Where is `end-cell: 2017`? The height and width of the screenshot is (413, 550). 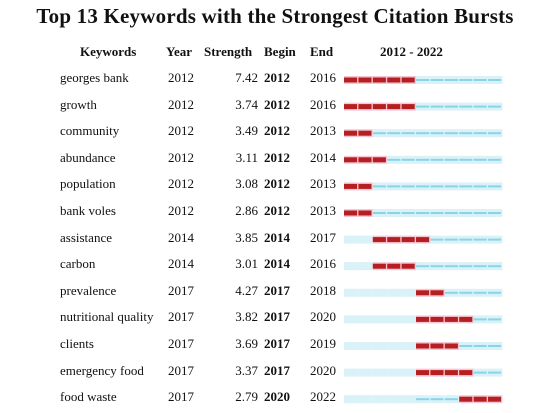
end-cell: 2017 is located at coordinates (323, 237).